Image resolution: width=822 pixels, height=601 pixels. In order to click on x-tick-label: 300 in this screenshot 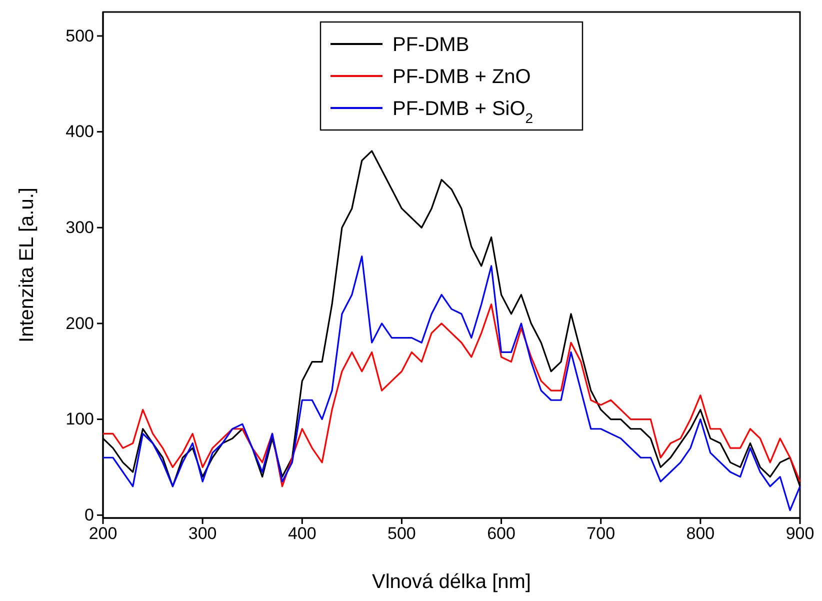, I will do `click(202, 534)`.